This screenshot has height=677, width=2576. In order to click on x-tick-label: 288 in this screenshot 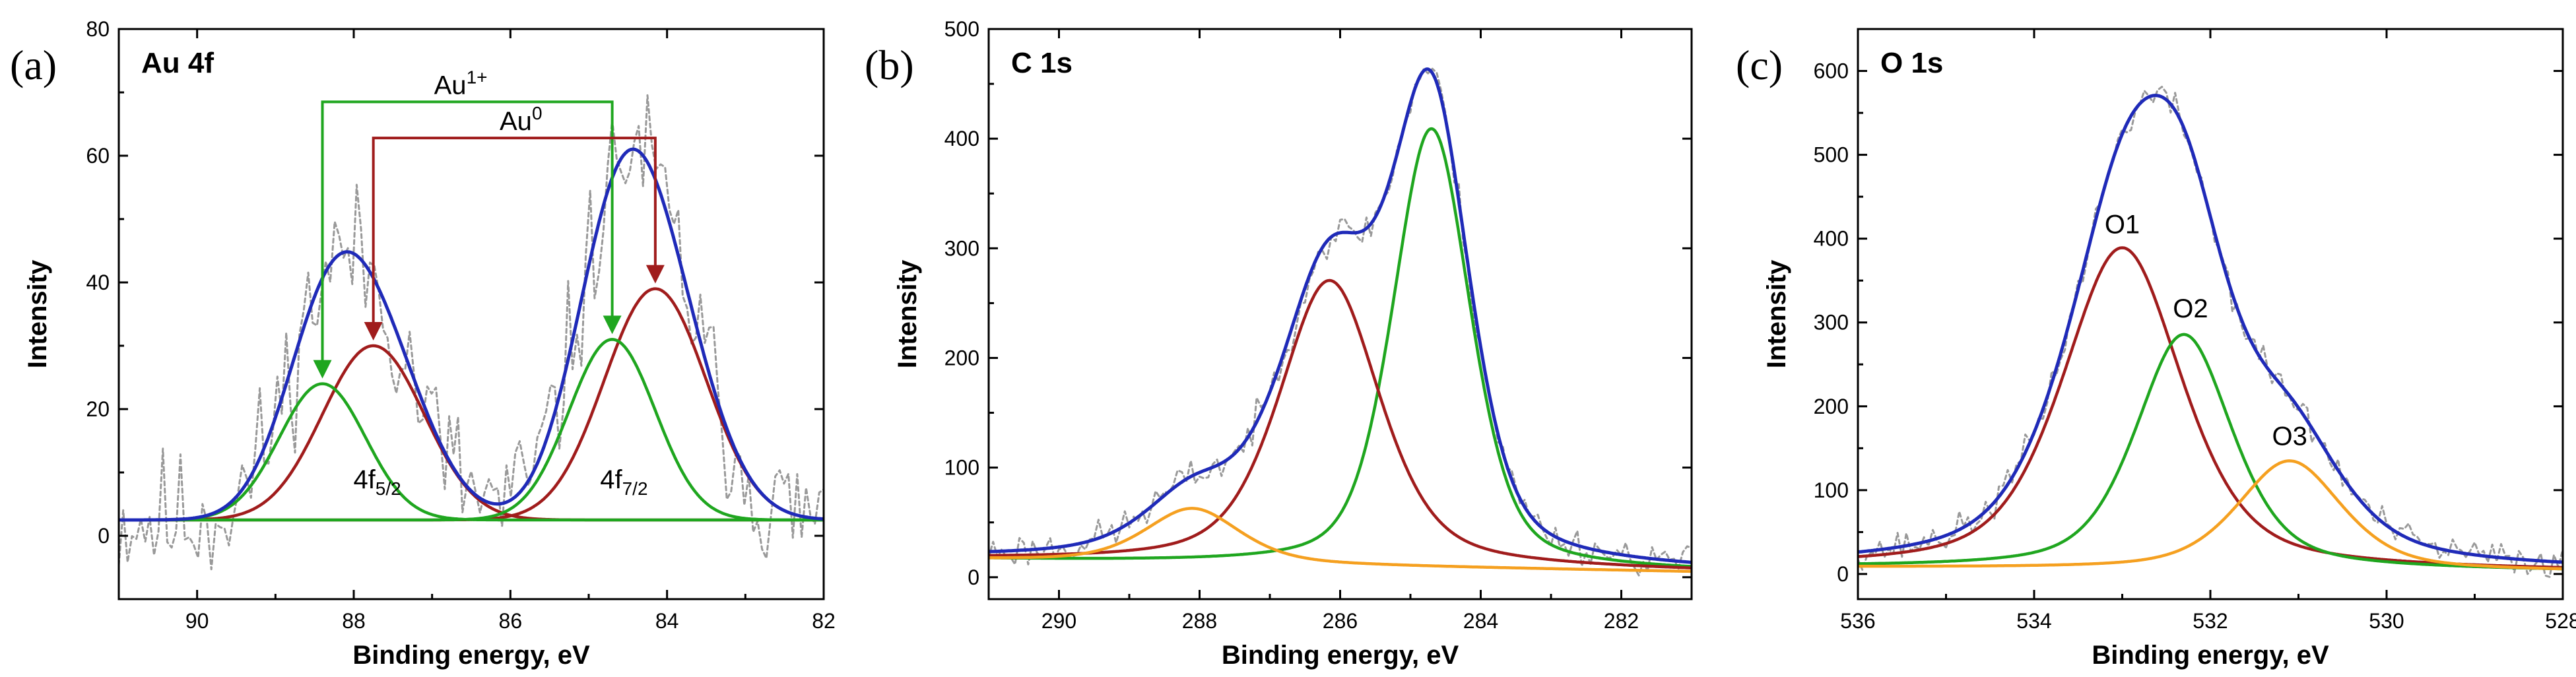, I will do `click(1199, 621)`.